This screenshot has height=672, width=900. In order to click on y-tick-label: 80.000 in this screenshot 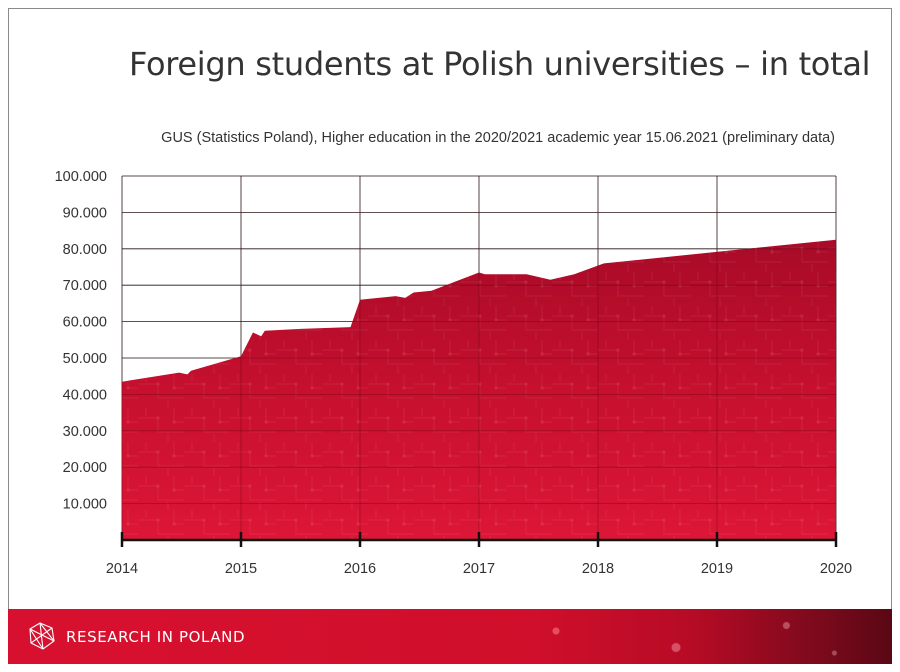, I will do `click(85, 250)`.